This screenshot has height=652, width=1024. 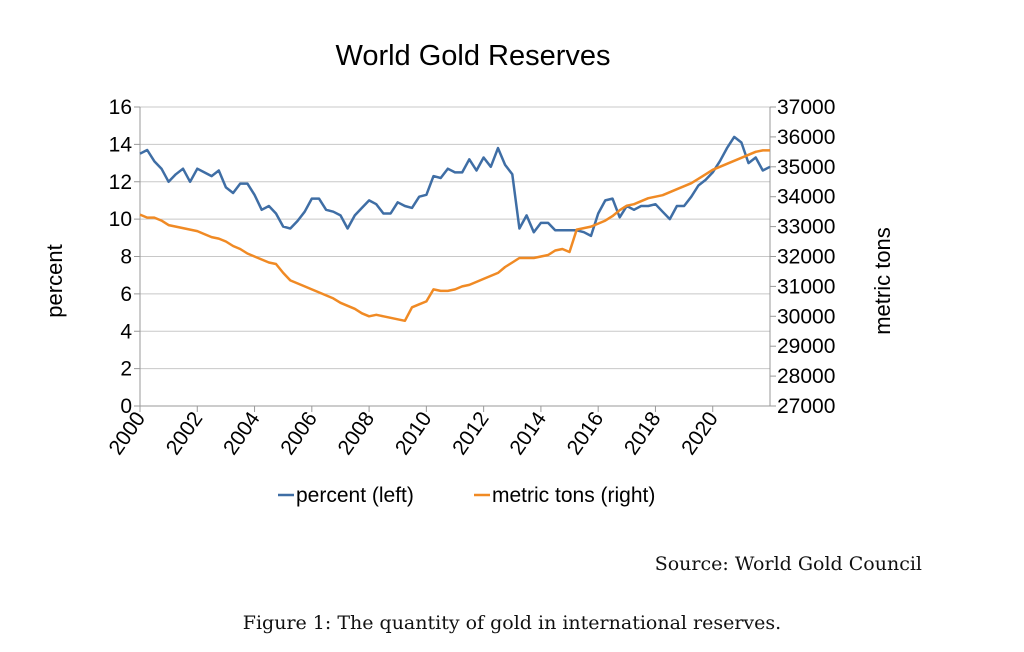 What do you see at coordinates (120, 219) in the screenshot?
I see `y-tick-label: 10` at bounding box center [120, 219].